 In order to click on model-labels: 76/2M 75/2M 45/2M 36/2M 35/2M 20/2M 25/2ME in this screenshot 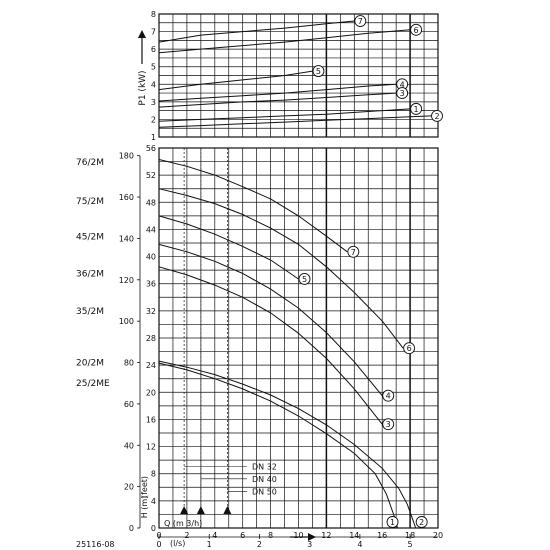, I will do `click(93, 273)`.